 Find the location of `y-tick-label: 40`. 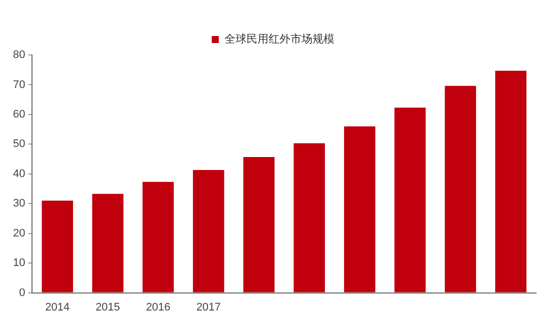

y-tick-label: 40 is located at coordinates (19, 174).